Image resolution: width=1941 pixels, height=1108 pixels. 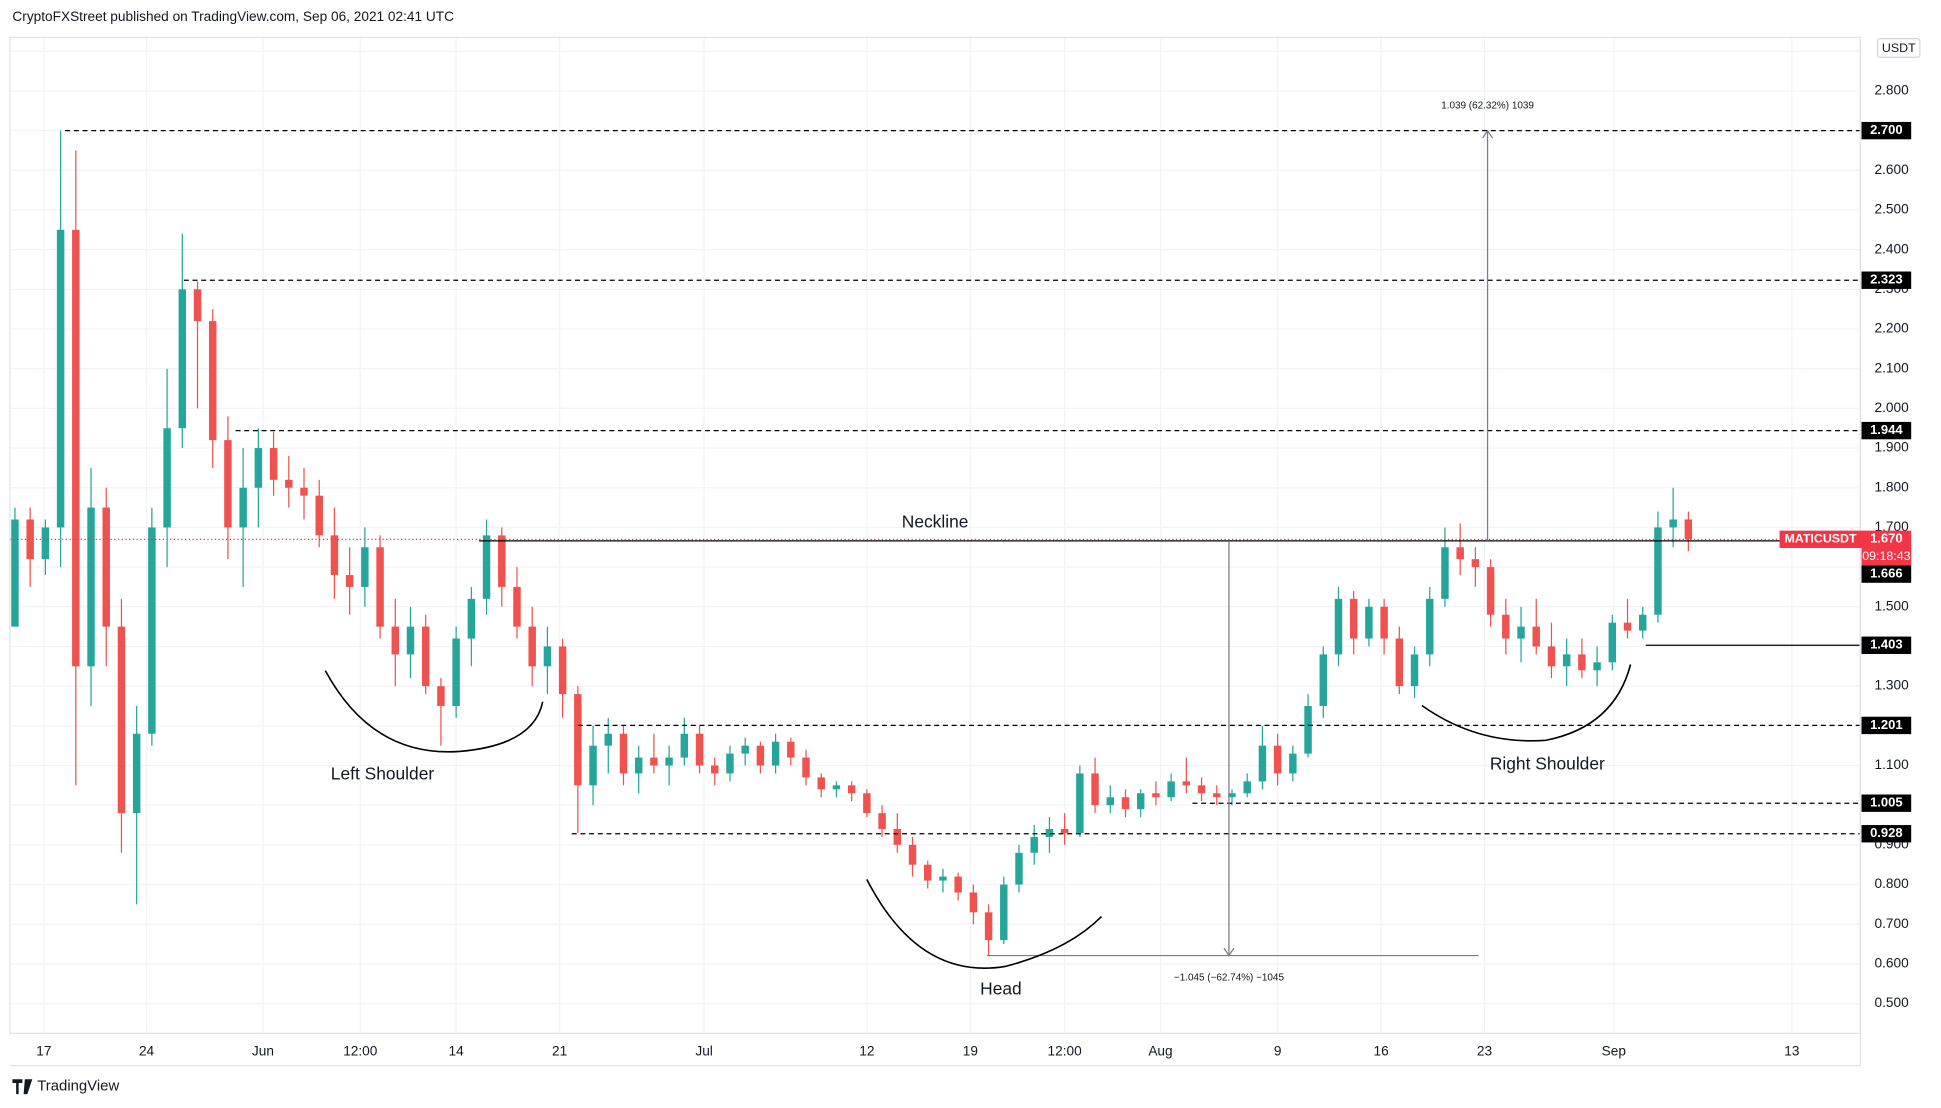 What do you see at coordinates (383, 774) in the screenshot?
I see `left-shoulder-label: Left Shoulder` at bounding box center [383, 774].